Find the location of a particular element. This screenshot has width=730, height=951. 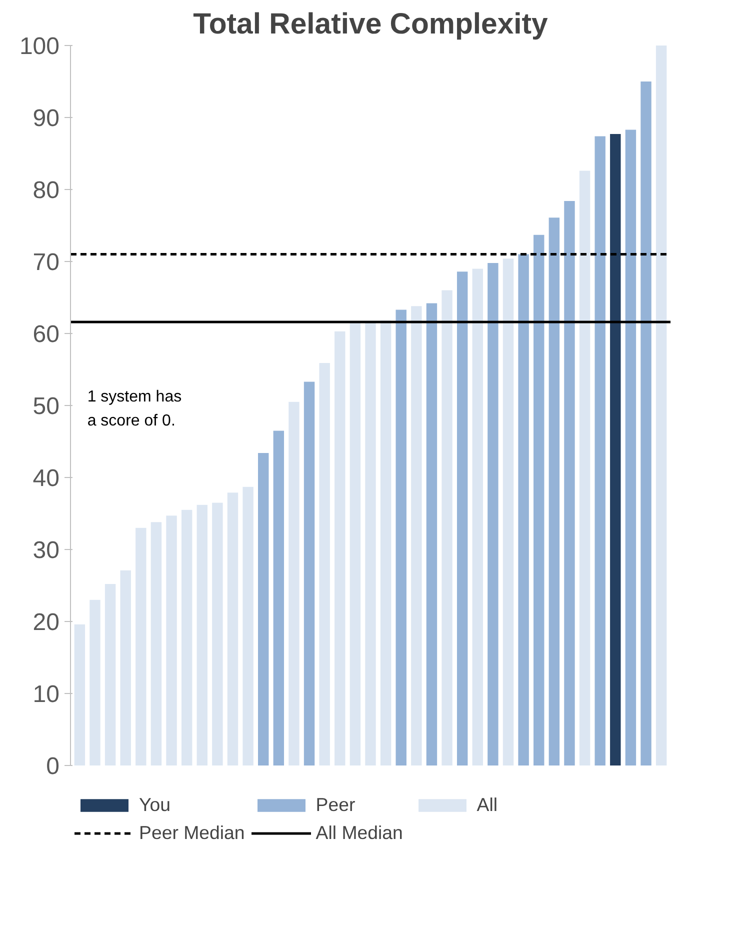

y-tick-label: 30 is located at coordinates (46, 550).